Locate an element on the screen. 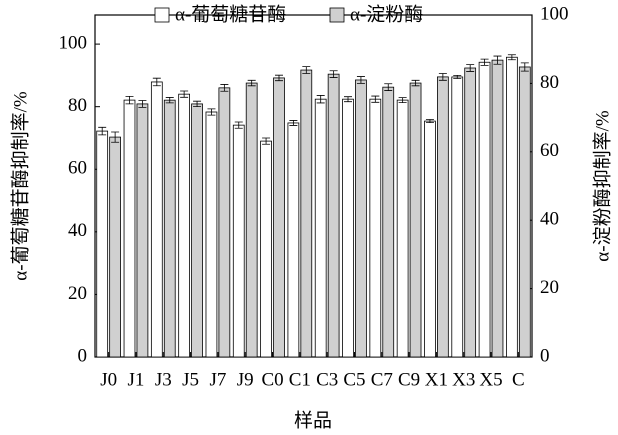 This screenshot has height=435, width=618. x-tick-label: J5 is located at coordinates (190, 379).